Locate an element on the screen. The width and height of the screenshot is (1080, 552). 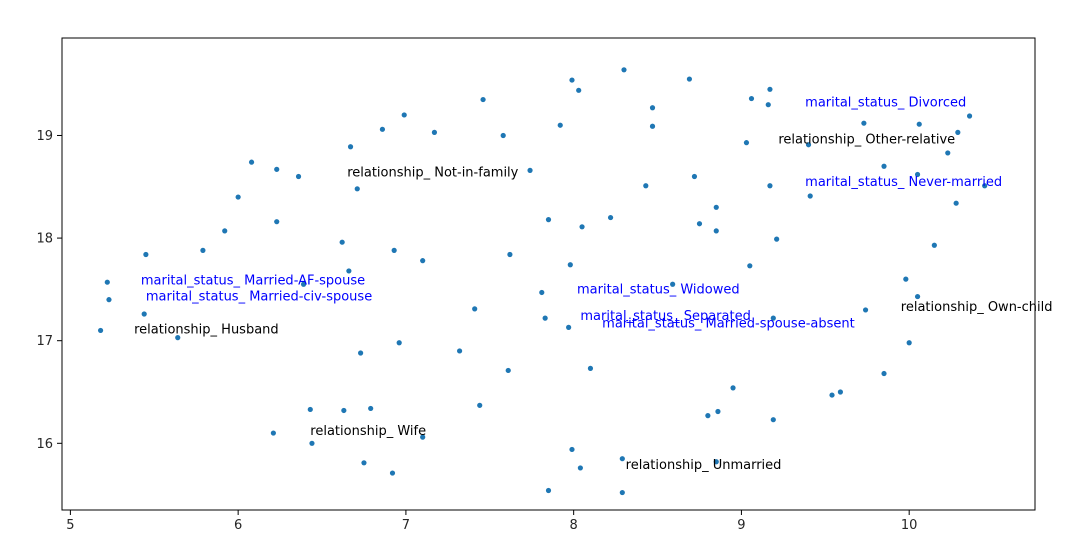
annotation-label: marital_status_ Never-married is located at coordinates (903, 182).